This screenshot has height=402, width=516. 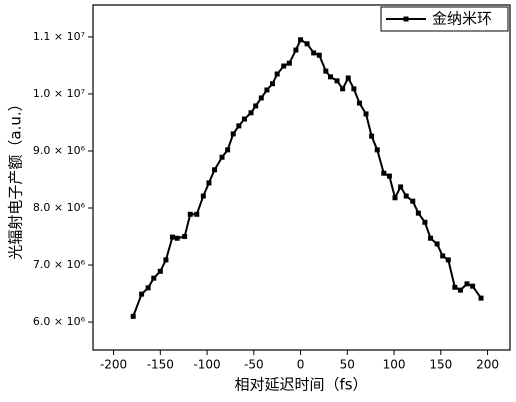 What do you see at coordinates (394, 365) in the screenshot?
I see `x-tick-label: 100` at bounding box center [394, 365].